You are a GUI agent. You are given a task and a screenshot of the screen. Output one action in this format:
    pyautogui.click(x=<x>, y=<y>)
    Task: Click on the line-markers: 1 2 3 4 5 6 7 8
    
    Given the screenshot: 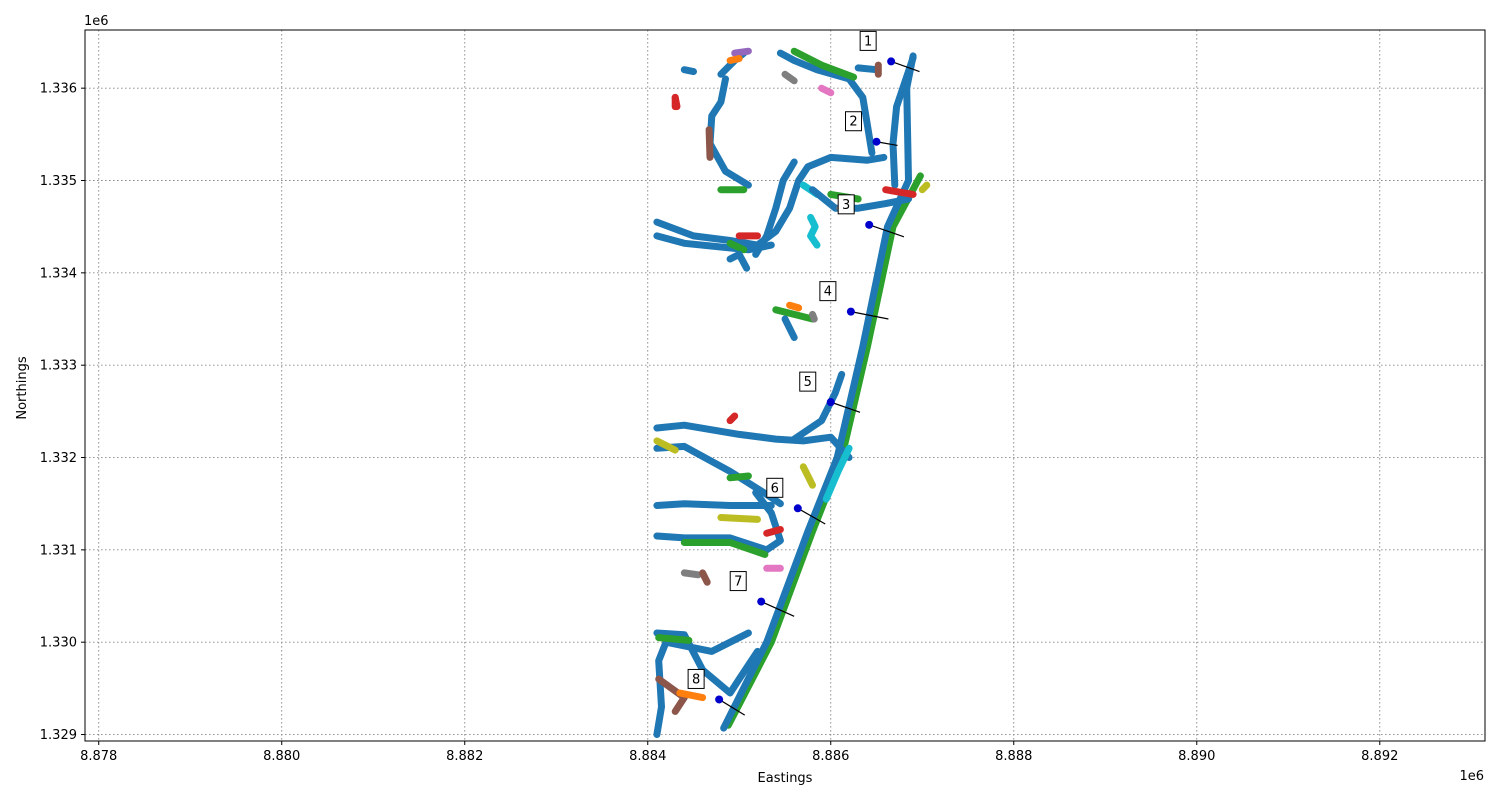 What is the action you would take?
    pyautogui.click(x=803, y=373)
    